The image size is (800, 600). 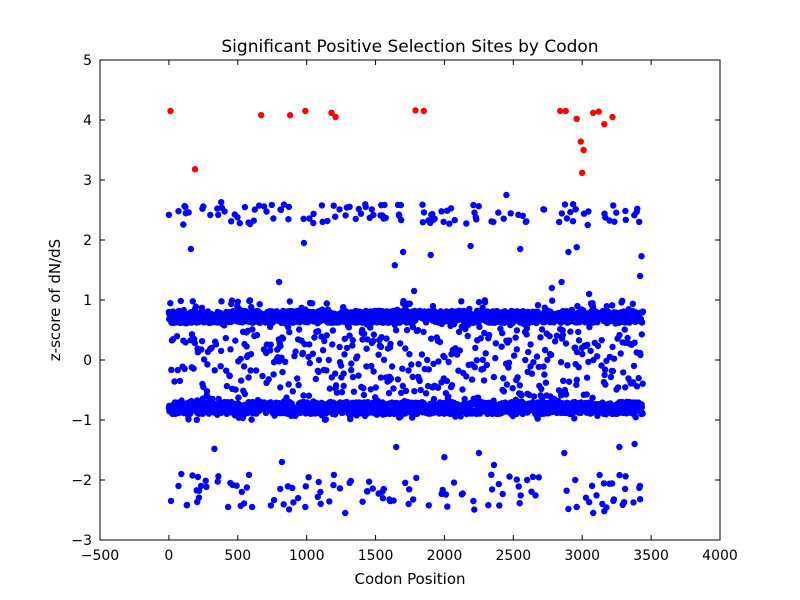 What do you see at coordinates (81, 421) in the screenshot?
I see `y-tick-label: −1` at bounding box center [81, 421].